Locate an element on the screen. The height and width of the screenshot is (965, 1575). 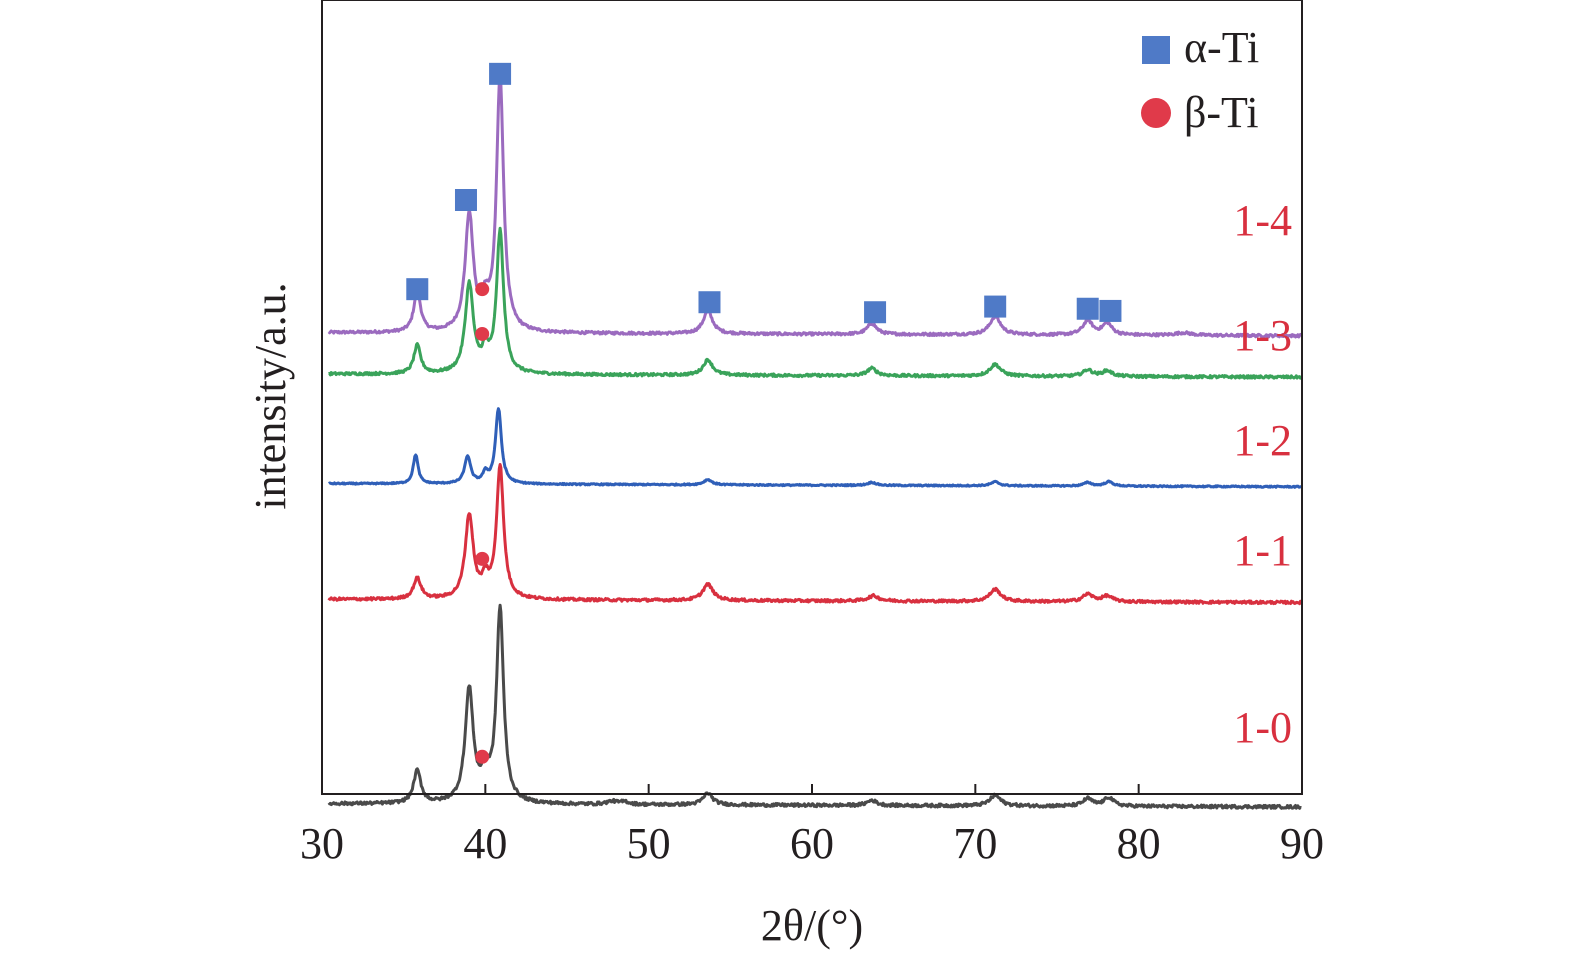
y-axis-title: intensity/a.u. is located at coordinates (270, 395).